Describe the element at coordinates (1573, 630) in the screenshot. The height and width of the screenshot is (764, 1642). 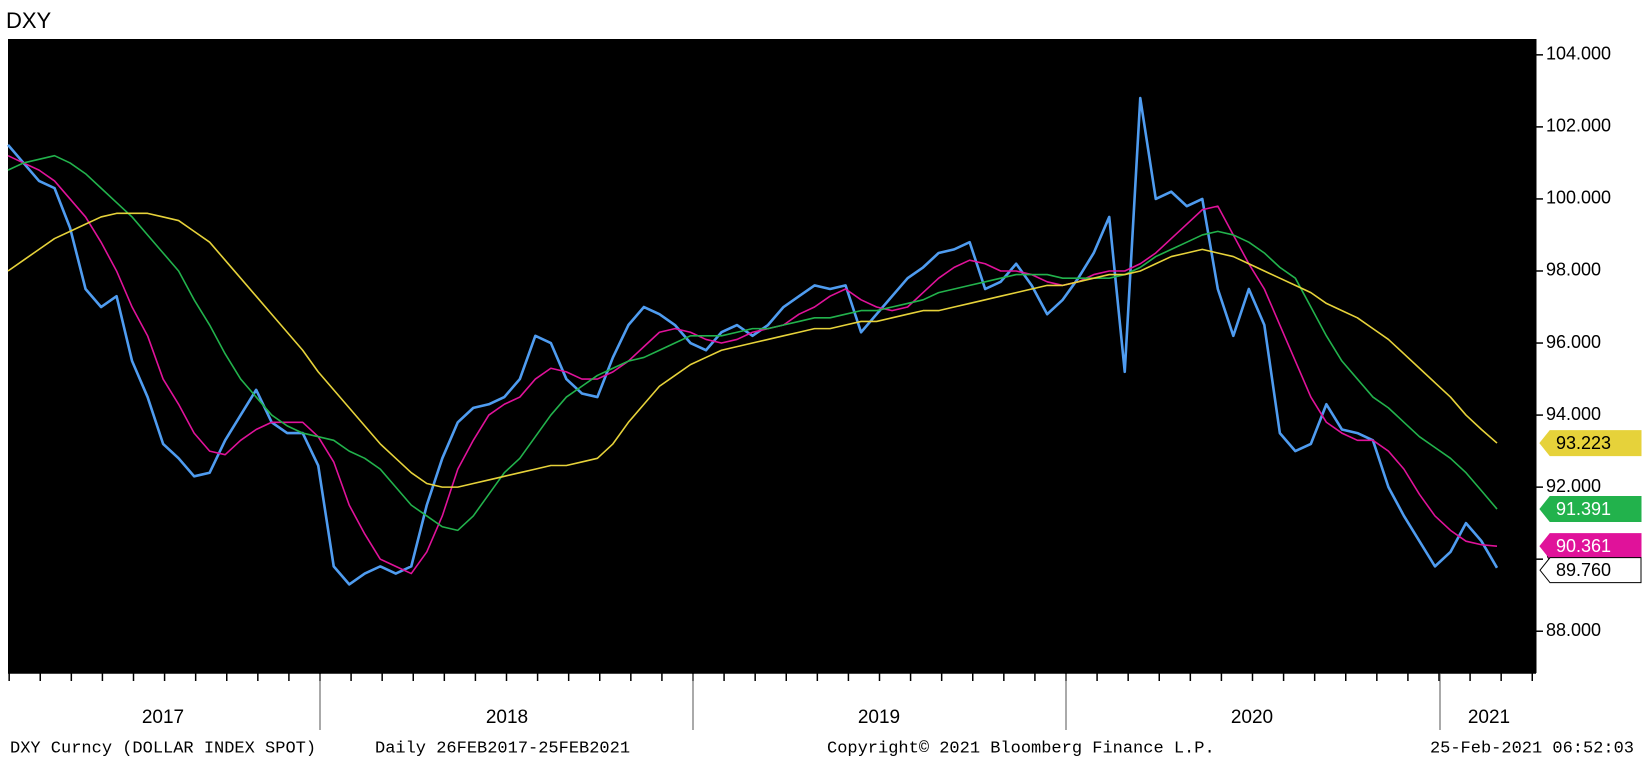
I see `y-tick-label: 88.000` at that location.